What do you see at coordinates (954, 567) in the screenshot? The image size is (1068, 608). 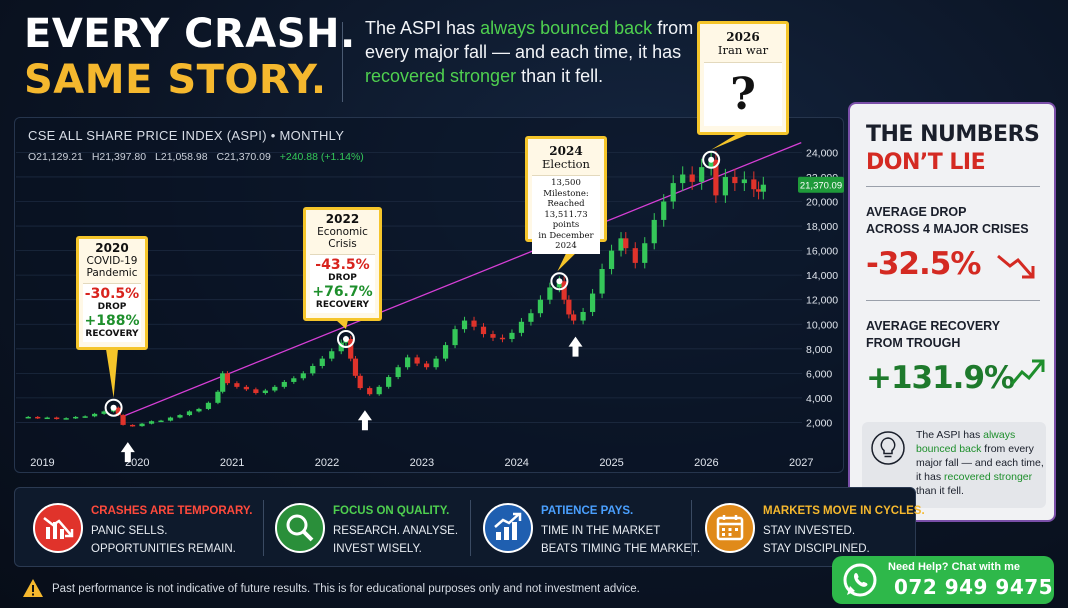 I see `whatsapp-help-text: Need Help? Chat with me` at bounding box center [954, 567].